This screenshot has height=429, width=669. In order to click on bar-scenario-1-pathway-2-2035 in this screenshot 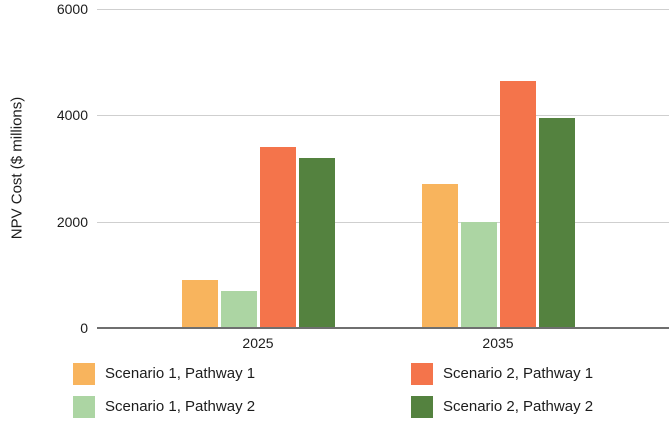, I will do `click(479, 274)`.